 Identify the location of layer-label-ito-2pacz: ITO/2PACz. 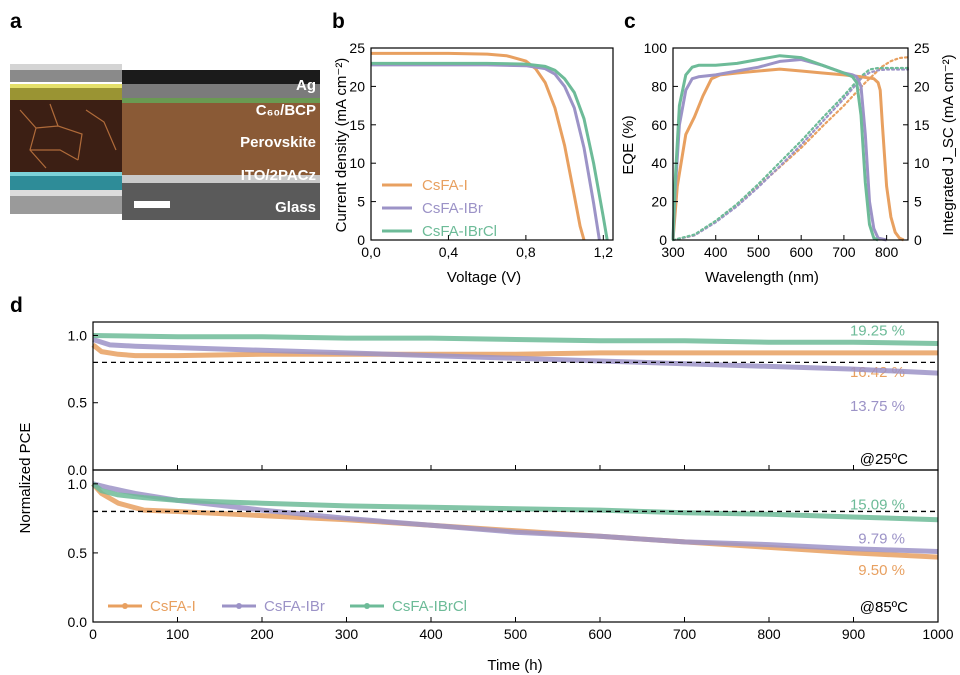
(278, 175).